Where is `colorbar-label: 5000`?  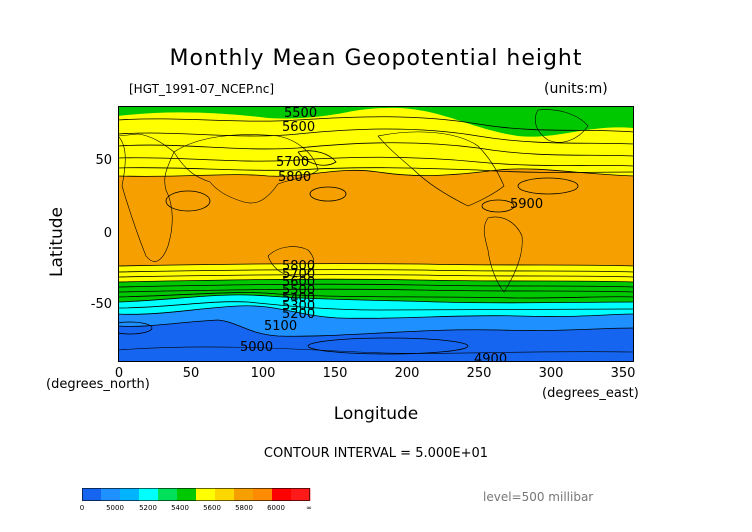 colorbar-label: 5000 is located at coordinates (115, 508).